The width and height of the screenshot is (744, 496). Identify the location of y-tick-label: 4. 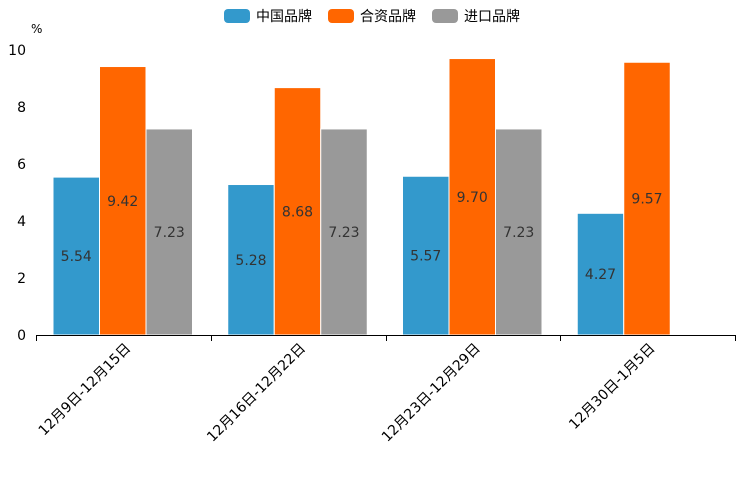
(21, 222).